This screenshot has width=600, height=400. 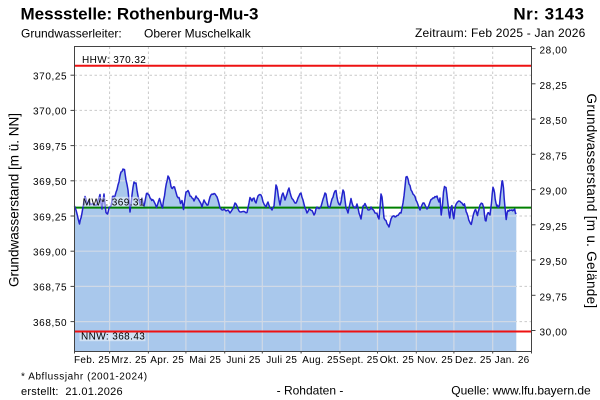 What do you see at coordinates (500, 33) in the screenshot?
I see `svg-text: Zeitraum: Feb 2025 - Jan 2026` at bounding box center [500, 33].